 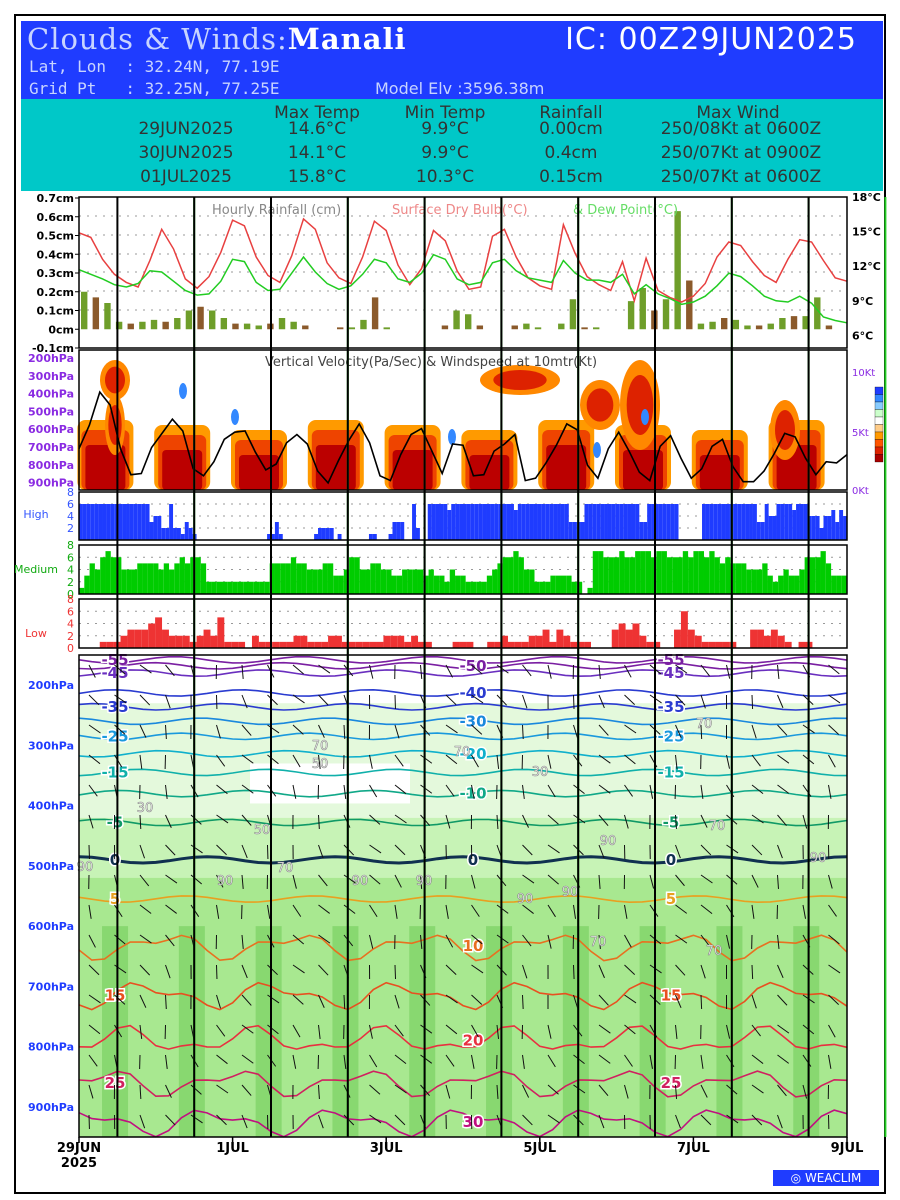 What do you see at coordinates (51, 685) in the screenshot?
I see `pressure-tick: 200hPa` at bounding box center [51, 685].